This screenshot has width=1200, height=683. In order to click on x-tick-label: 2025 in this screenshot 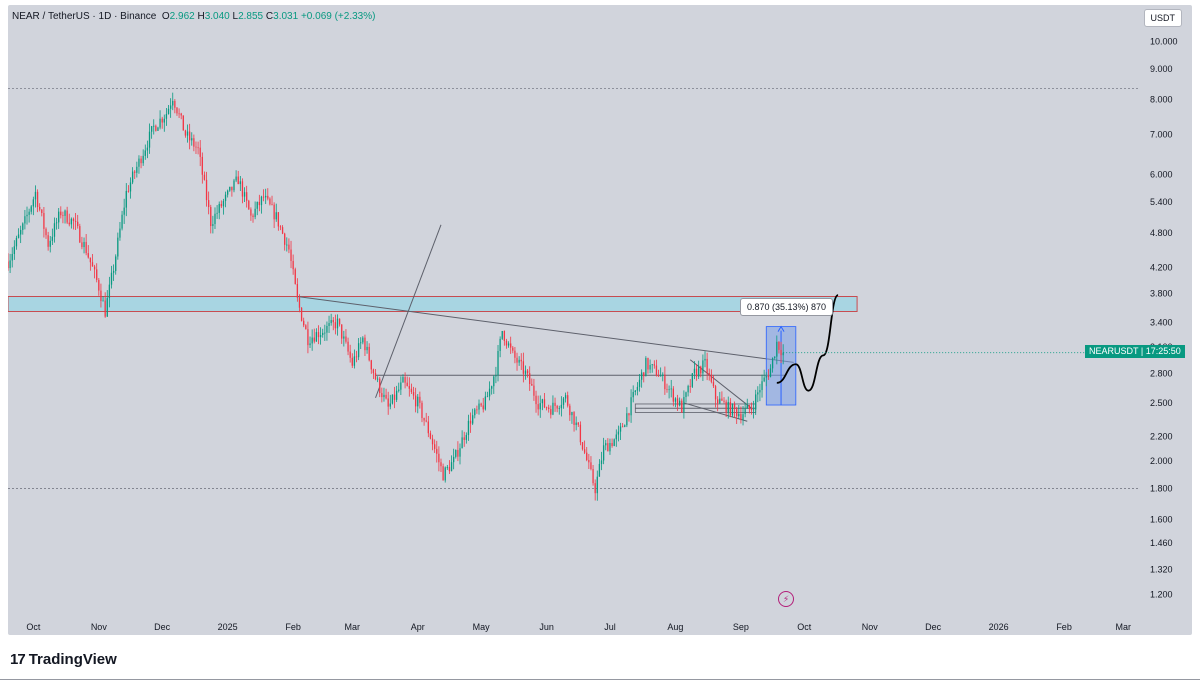, I will do `click(228, 627)`.